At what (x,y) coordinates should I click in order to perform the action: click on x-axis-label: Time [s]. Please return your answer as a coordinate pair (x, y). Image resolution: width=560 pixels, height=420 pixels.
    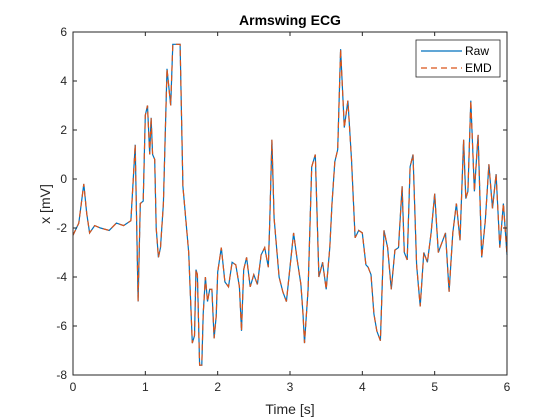
    Looking at the image, I should click on (289, 409).